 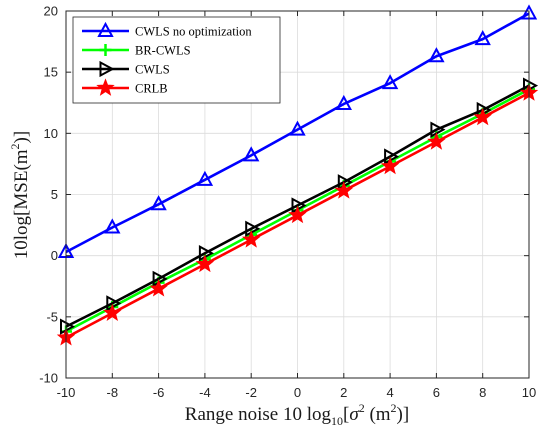 What do you see at coordinates (378, 414) in the screenshot?
I see `x-axis-label-unit: (m` at bounding box center [378, 414].